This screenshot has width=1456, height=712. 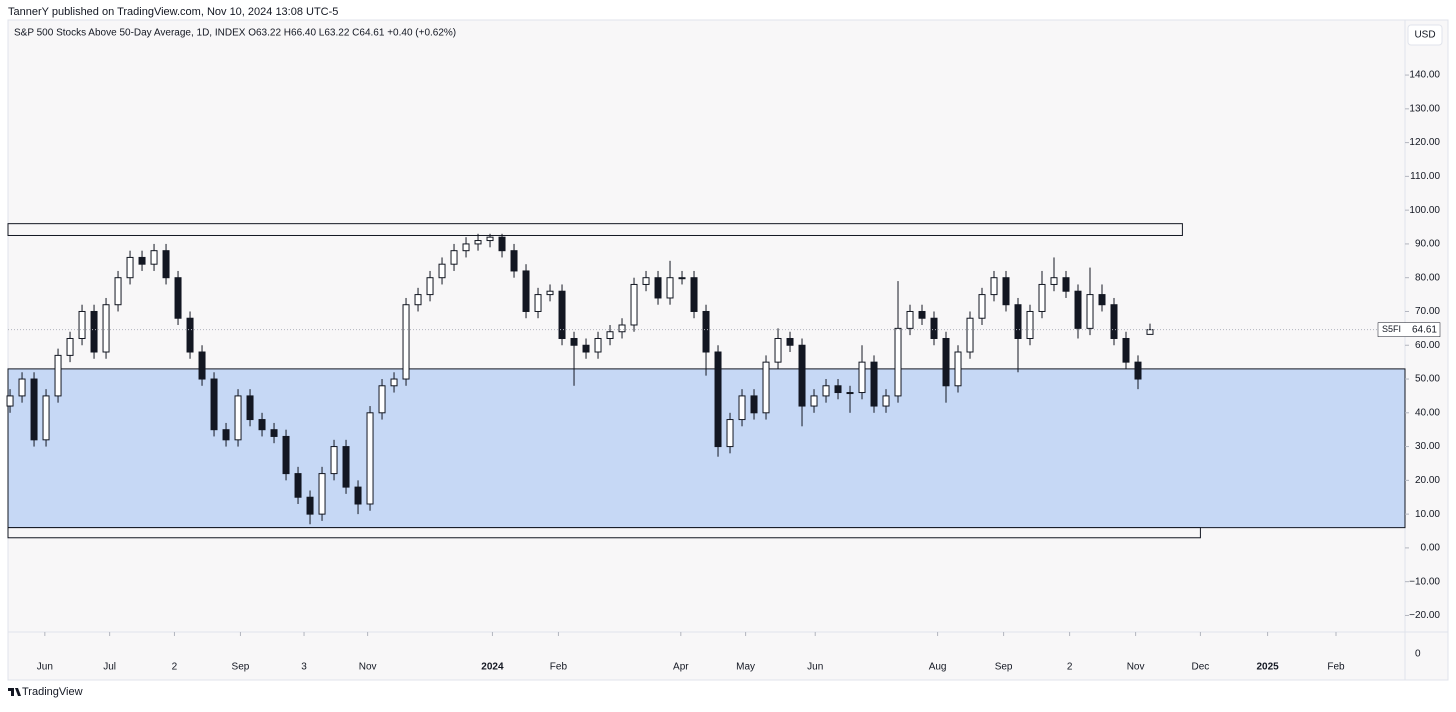 I want to click on currency-button, so click(x=1425, y=35).